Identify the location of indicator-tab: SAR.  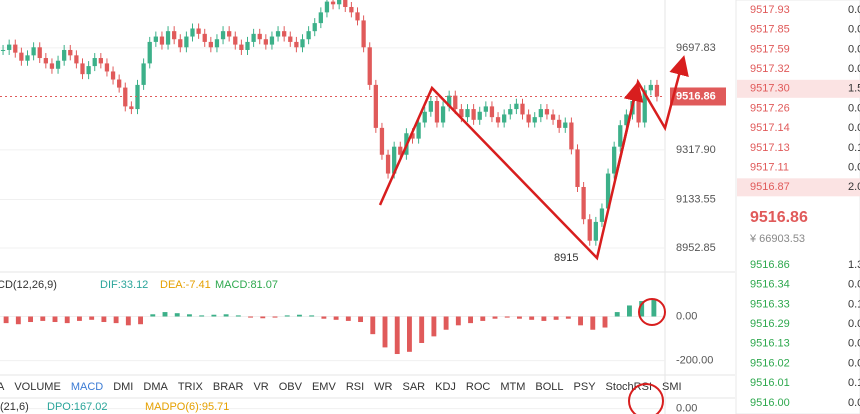
(413, 387).